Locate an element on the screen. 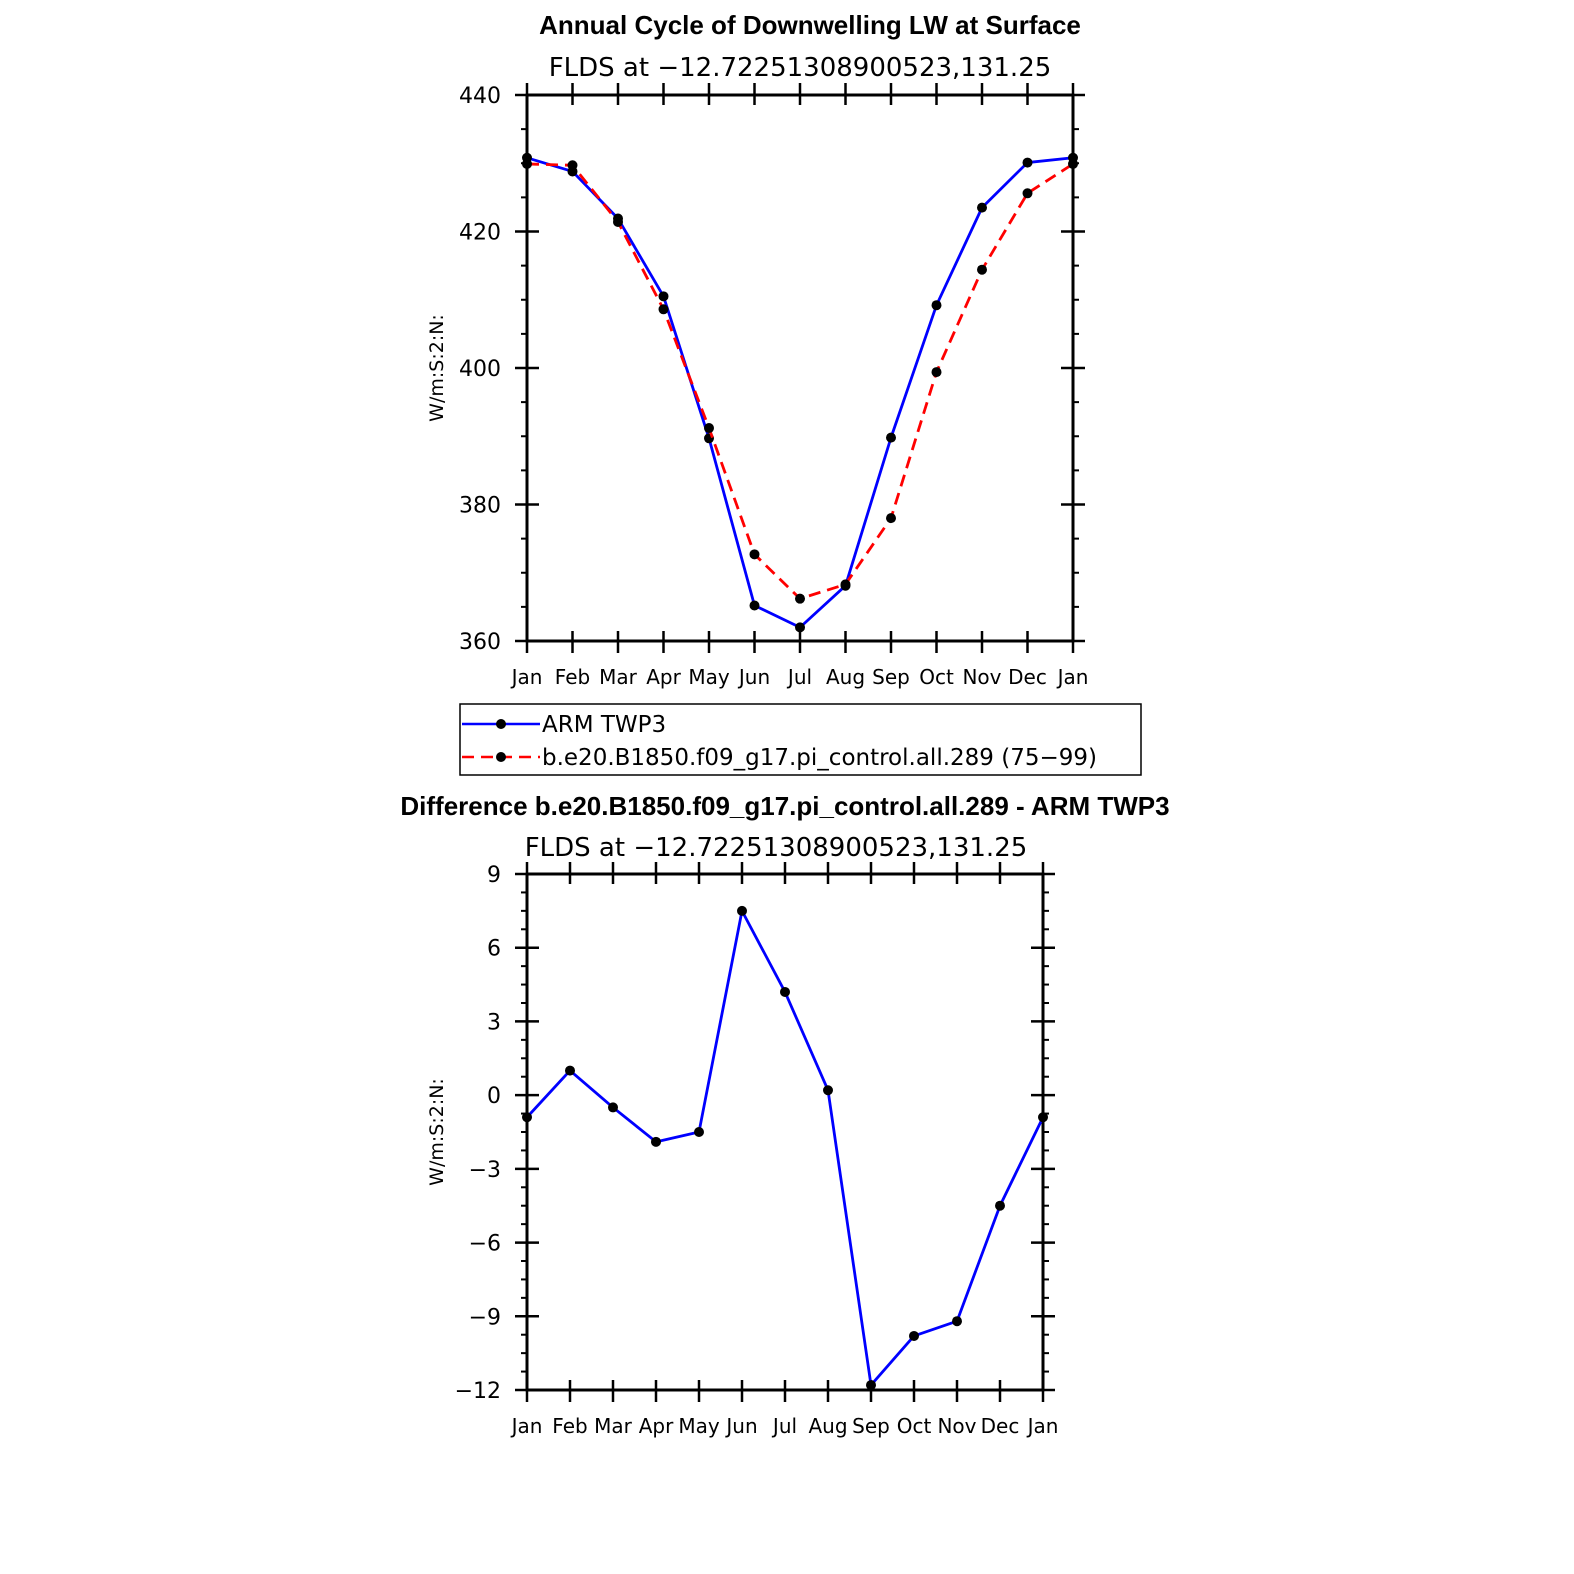 The image size is (1574, 1574). y-tick-label: 420 is located at coordinates (480, 233).